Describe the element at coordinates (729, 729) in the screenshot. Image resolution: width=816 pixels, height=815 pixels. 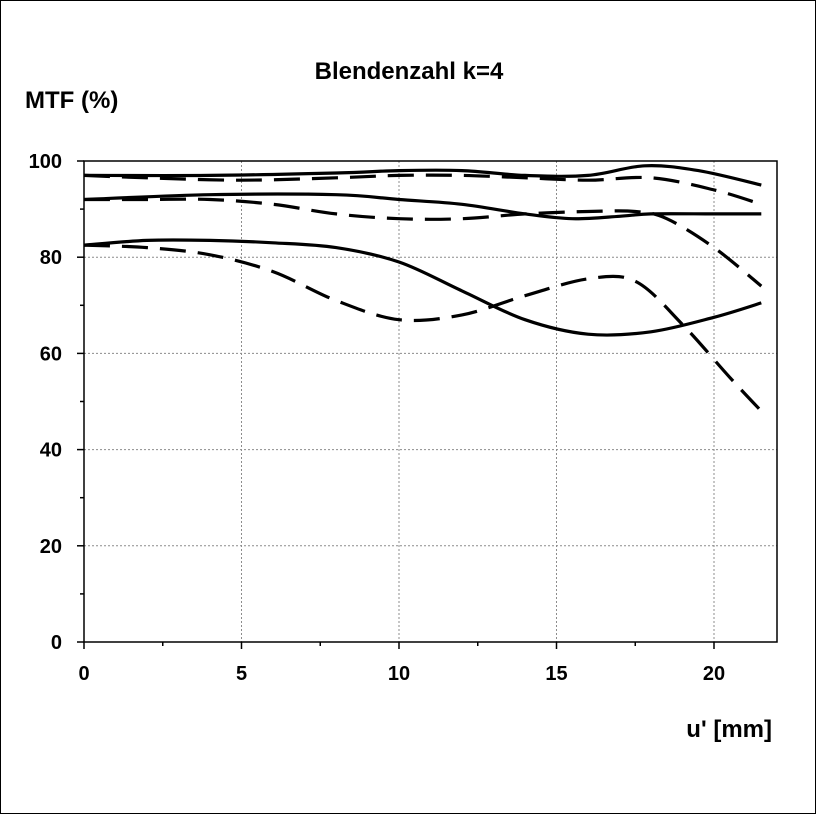
I see `x-axis-title: u' [mm]` at that location.